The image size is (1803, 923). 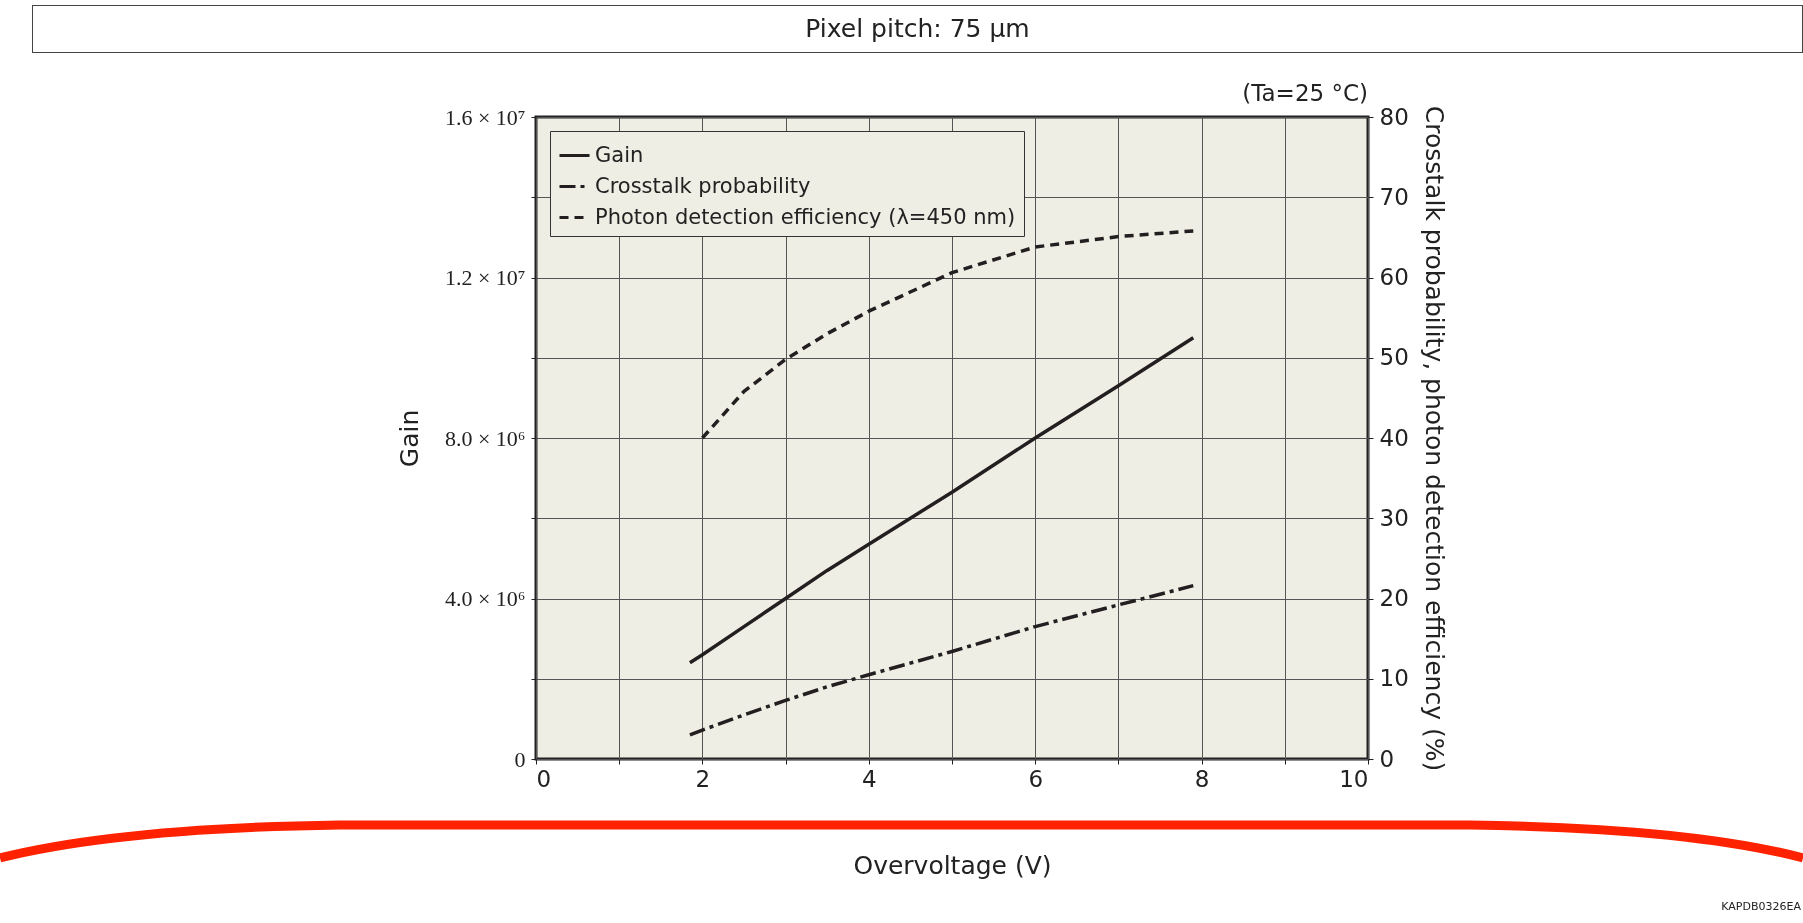 I want to click on x-tick-label: 0, so click(x=544, y=778).